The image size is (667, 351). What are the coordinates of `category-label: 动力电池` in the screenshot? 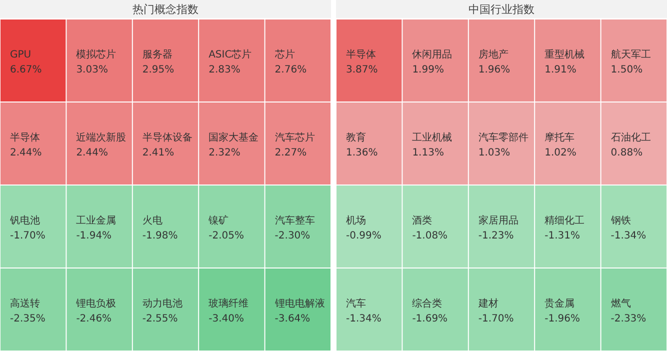 It's located at (162, 304).